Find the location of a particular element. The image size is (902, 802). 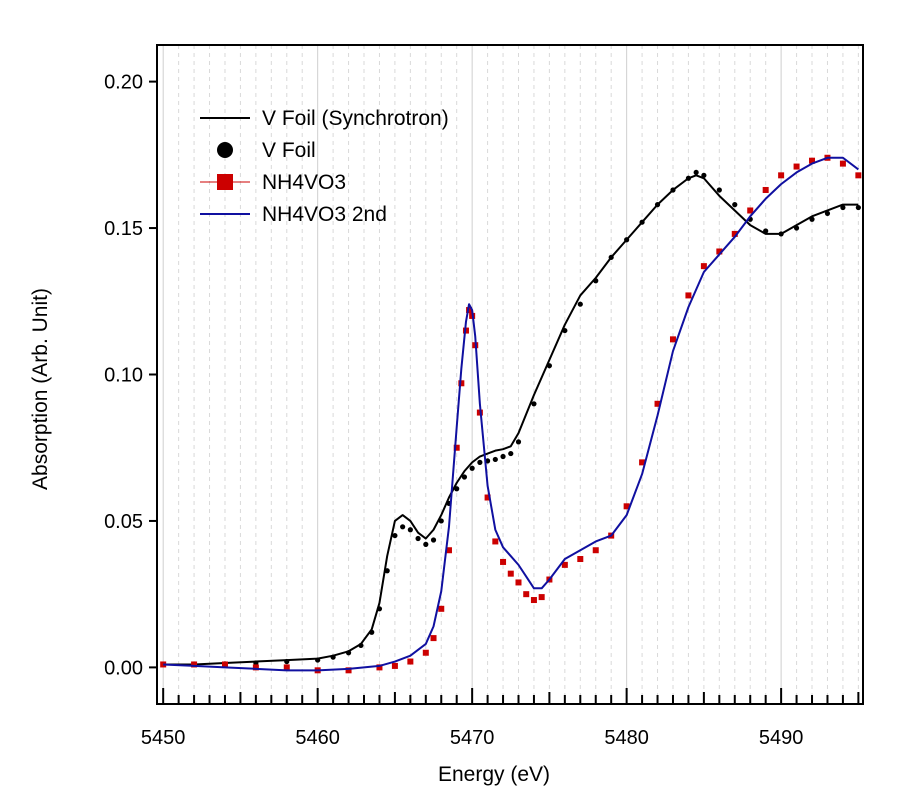

y-axis-title: Absorption (Arb. Unit) is located at coordinates (40, 389).